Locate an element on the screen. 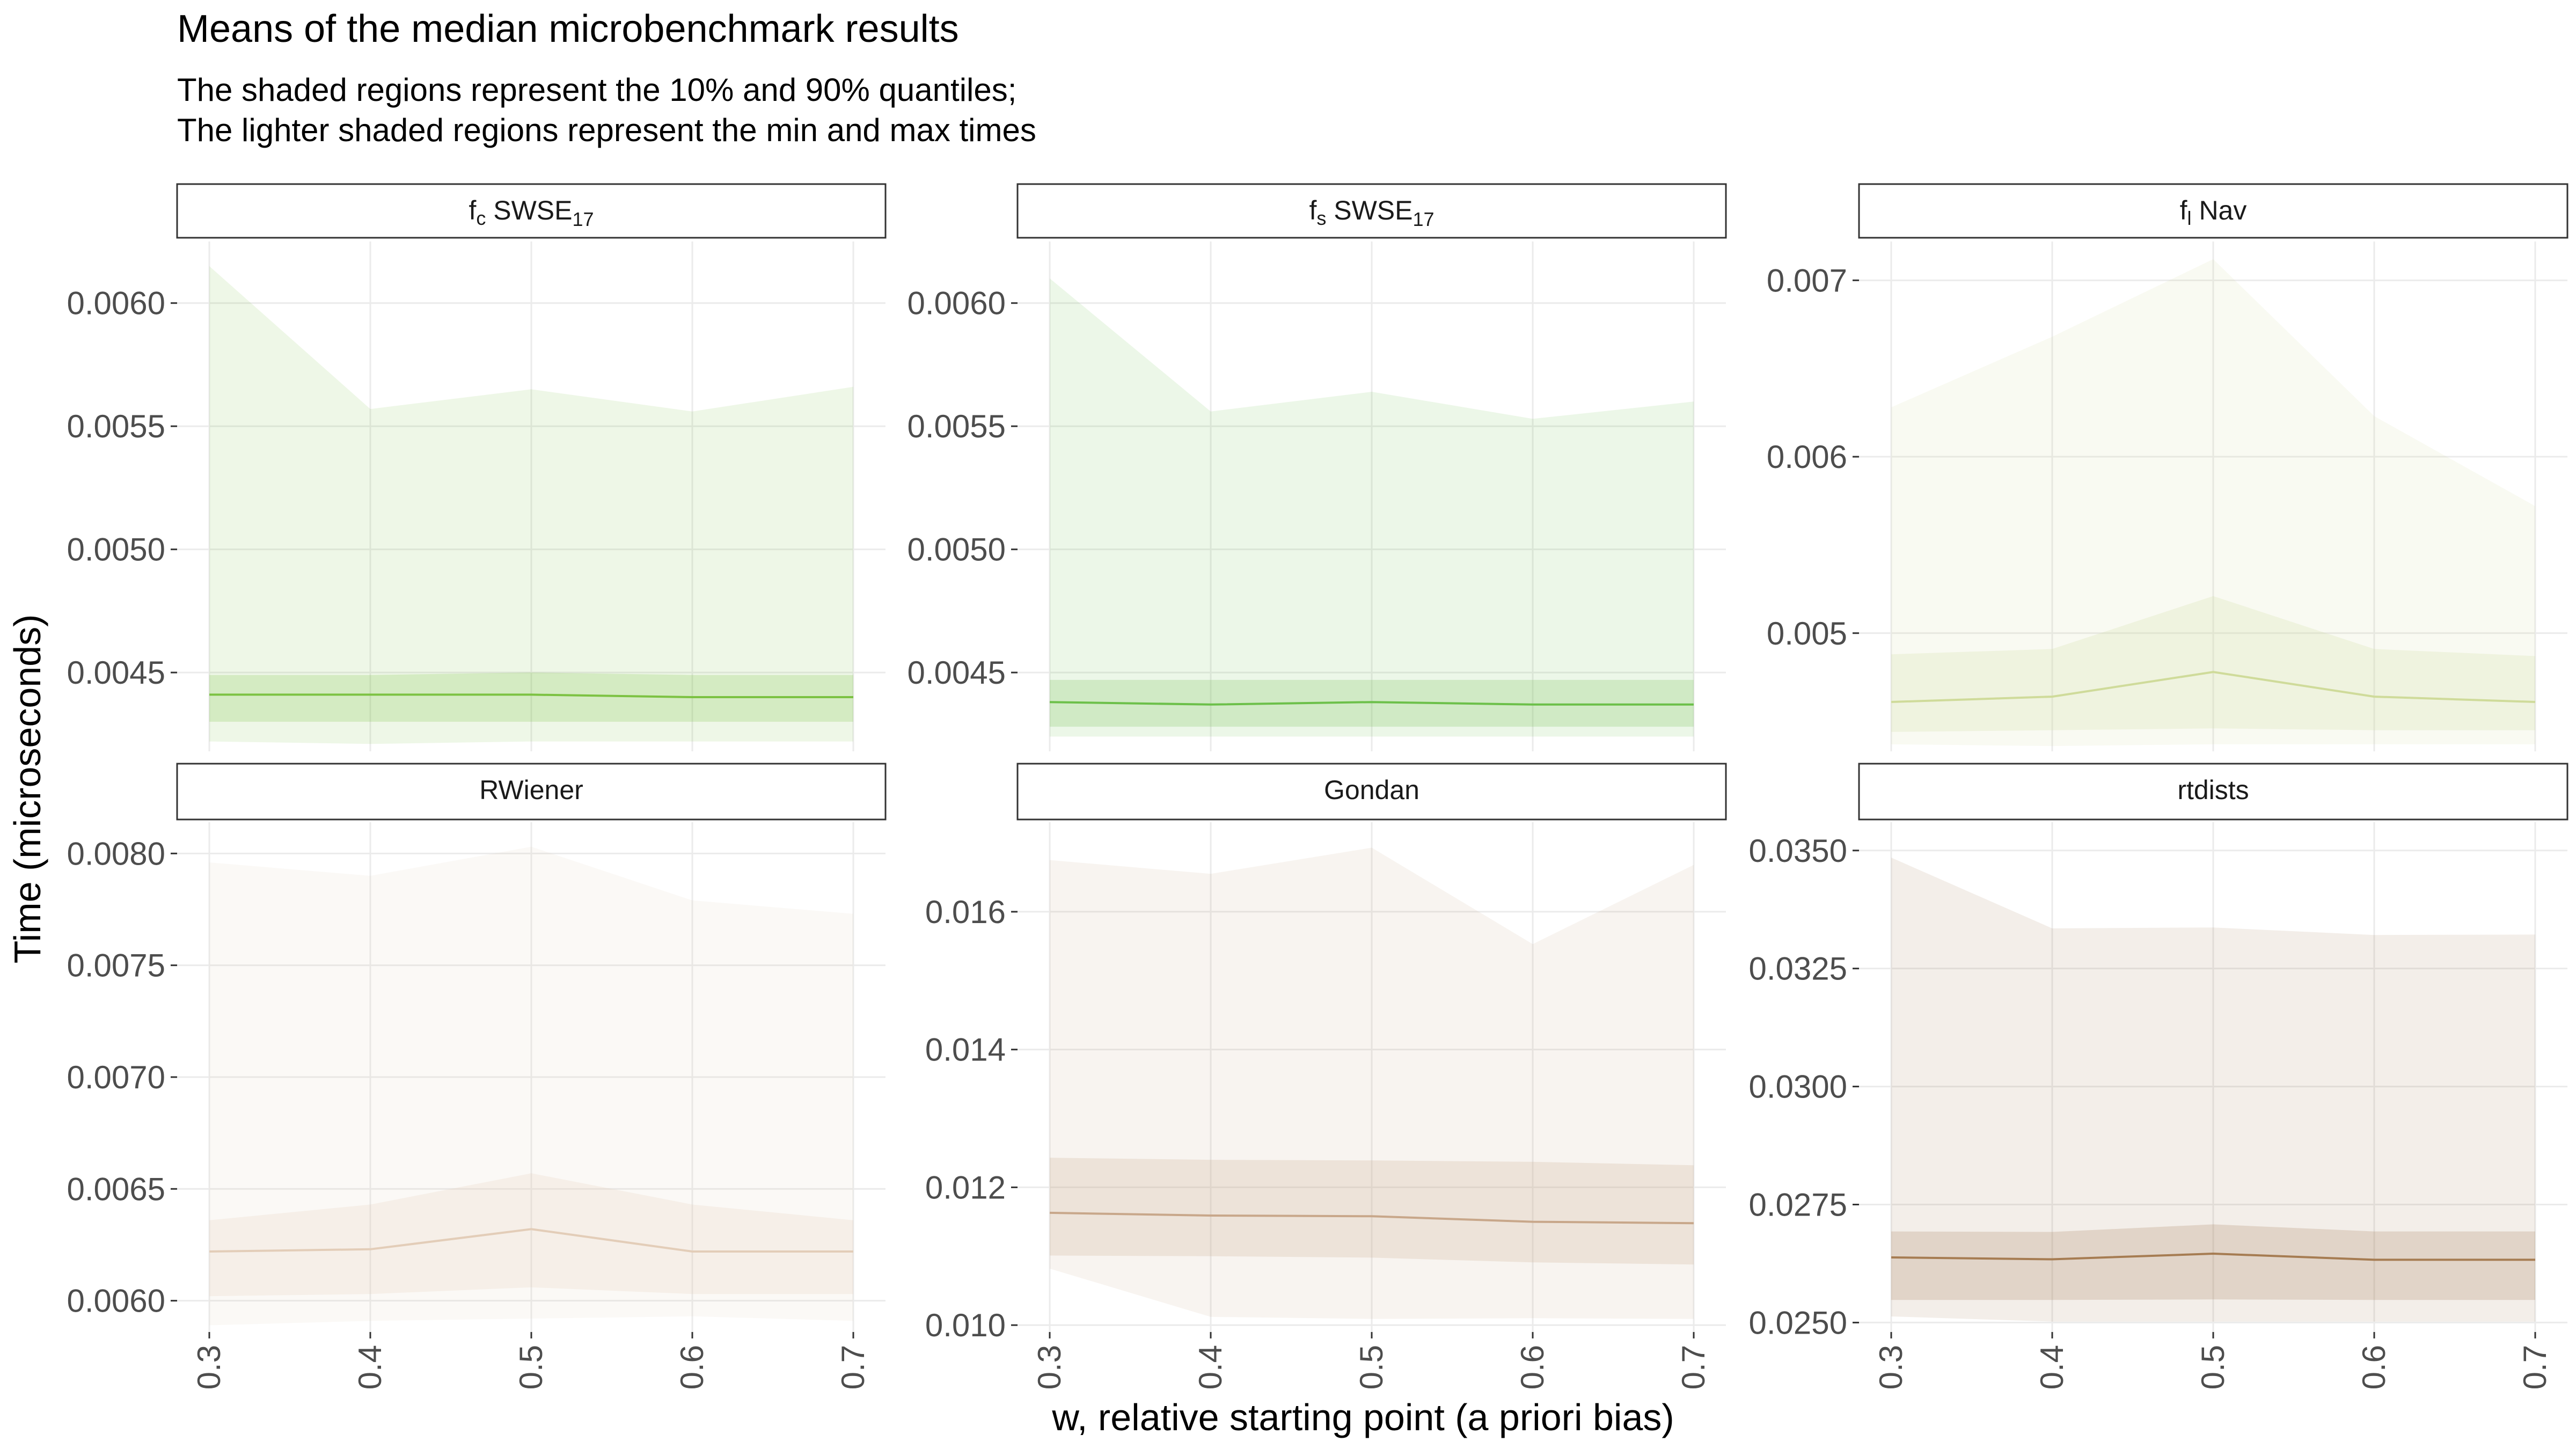  y-tick-label: 0.0300 is located at coordinates (1797, 1087).